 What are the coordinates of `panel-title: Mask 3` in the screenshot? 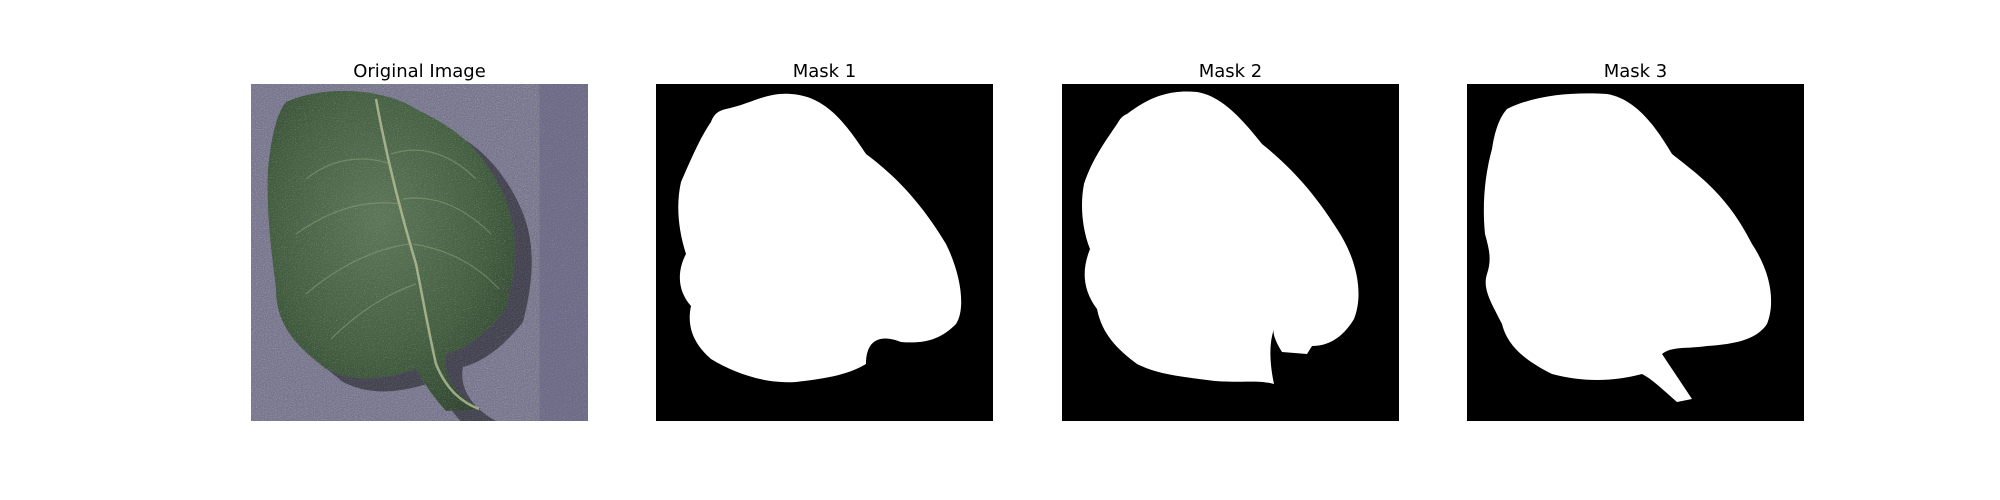 It's located at (1635, 71).